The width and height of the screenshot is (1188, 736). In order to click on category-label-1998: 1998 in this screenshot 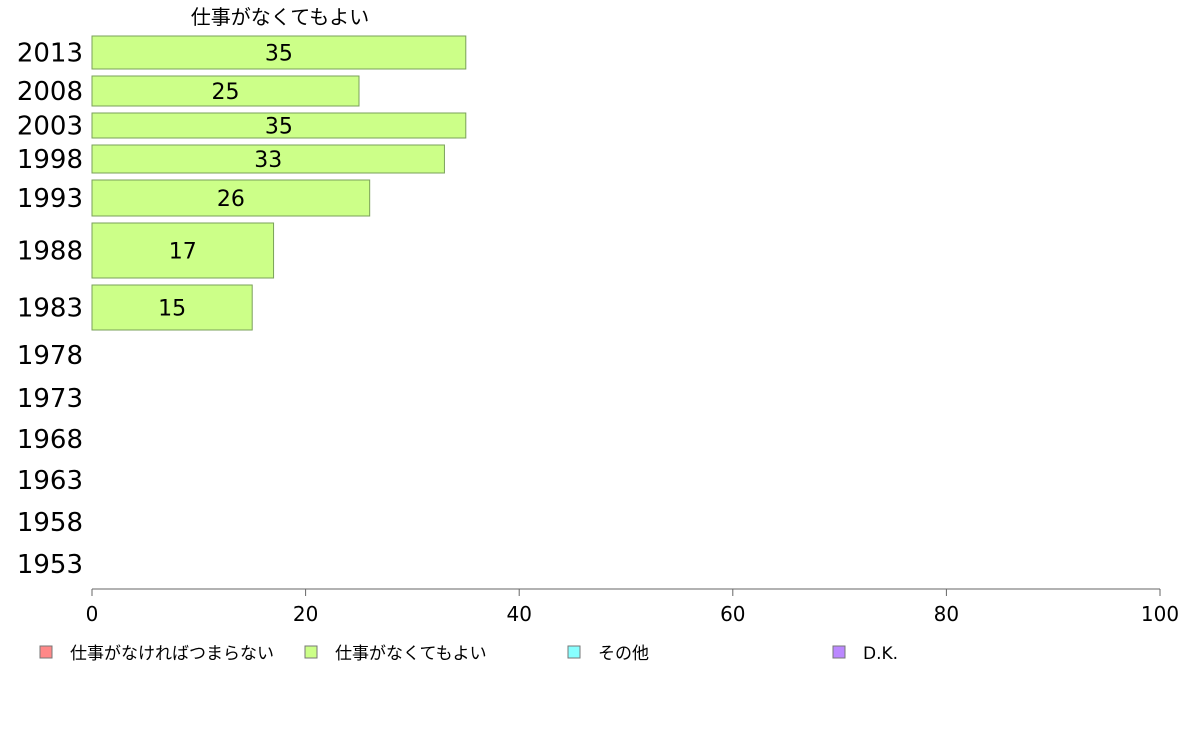, I will do `click(50, 160)`.